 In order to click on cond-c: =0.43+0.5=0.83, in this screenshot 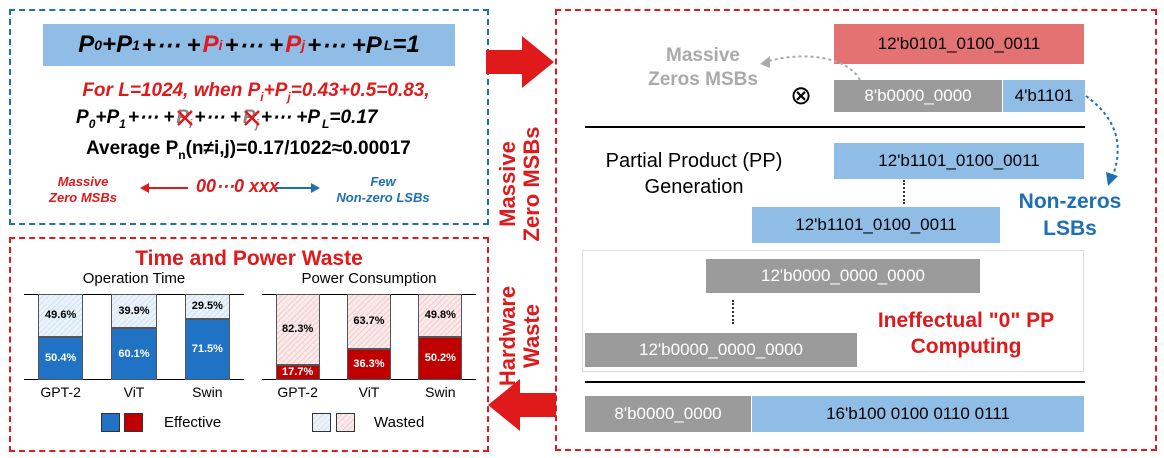, I will do `click(360, 90)`.